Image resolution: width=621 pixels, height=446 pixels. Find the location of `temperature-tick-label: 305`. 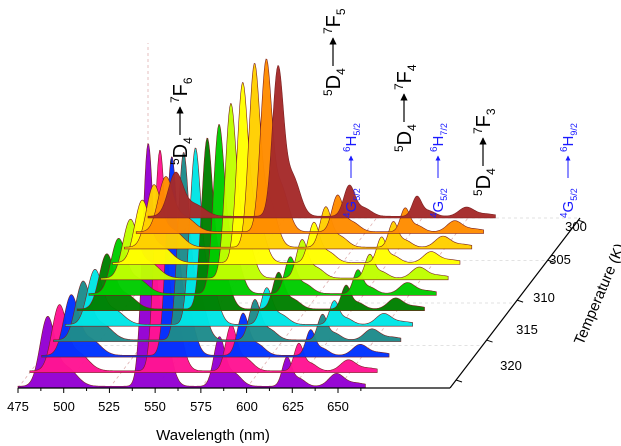

temperature-tick-label: 305 is located at coordinates (560, 259).